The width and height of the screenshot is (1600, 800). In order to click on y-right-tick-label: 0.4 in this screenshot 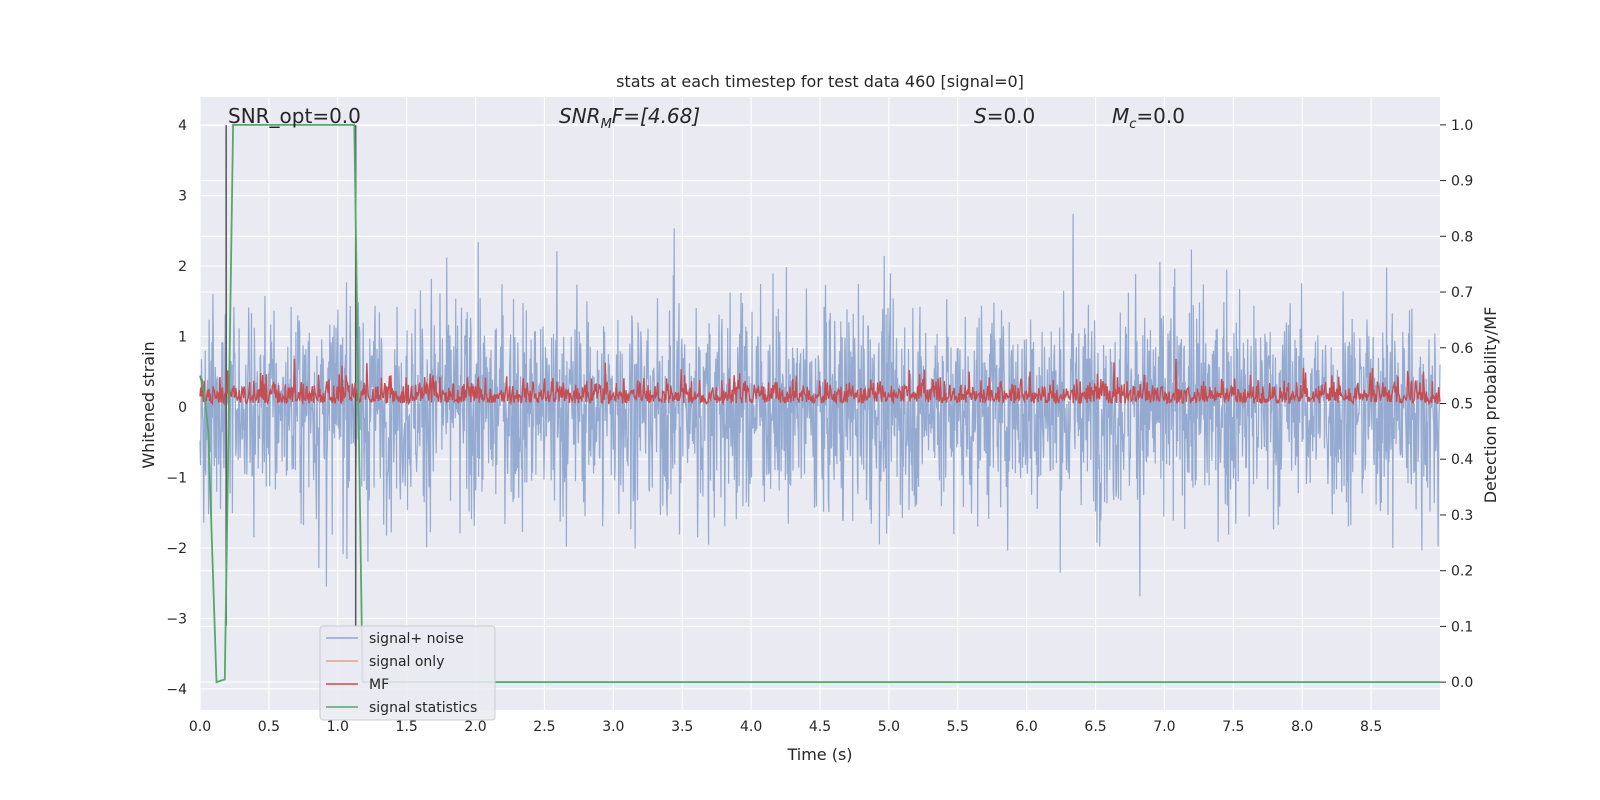, I will do `click(1462, 460)`.